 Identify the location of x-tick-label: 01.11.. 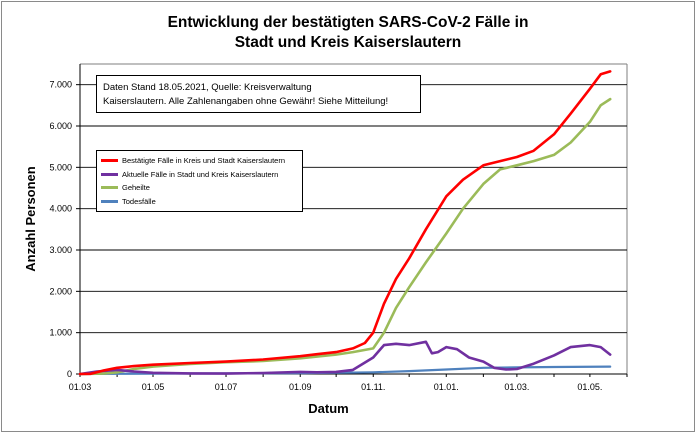
(373, 387).